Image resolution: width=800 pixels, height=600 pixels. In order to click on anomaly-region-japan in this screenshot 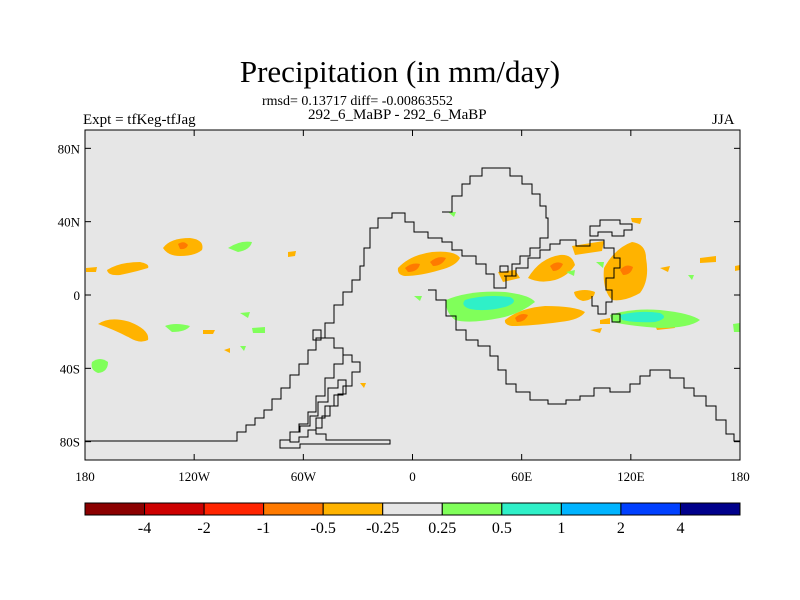, I will do `click(636, 221)`.